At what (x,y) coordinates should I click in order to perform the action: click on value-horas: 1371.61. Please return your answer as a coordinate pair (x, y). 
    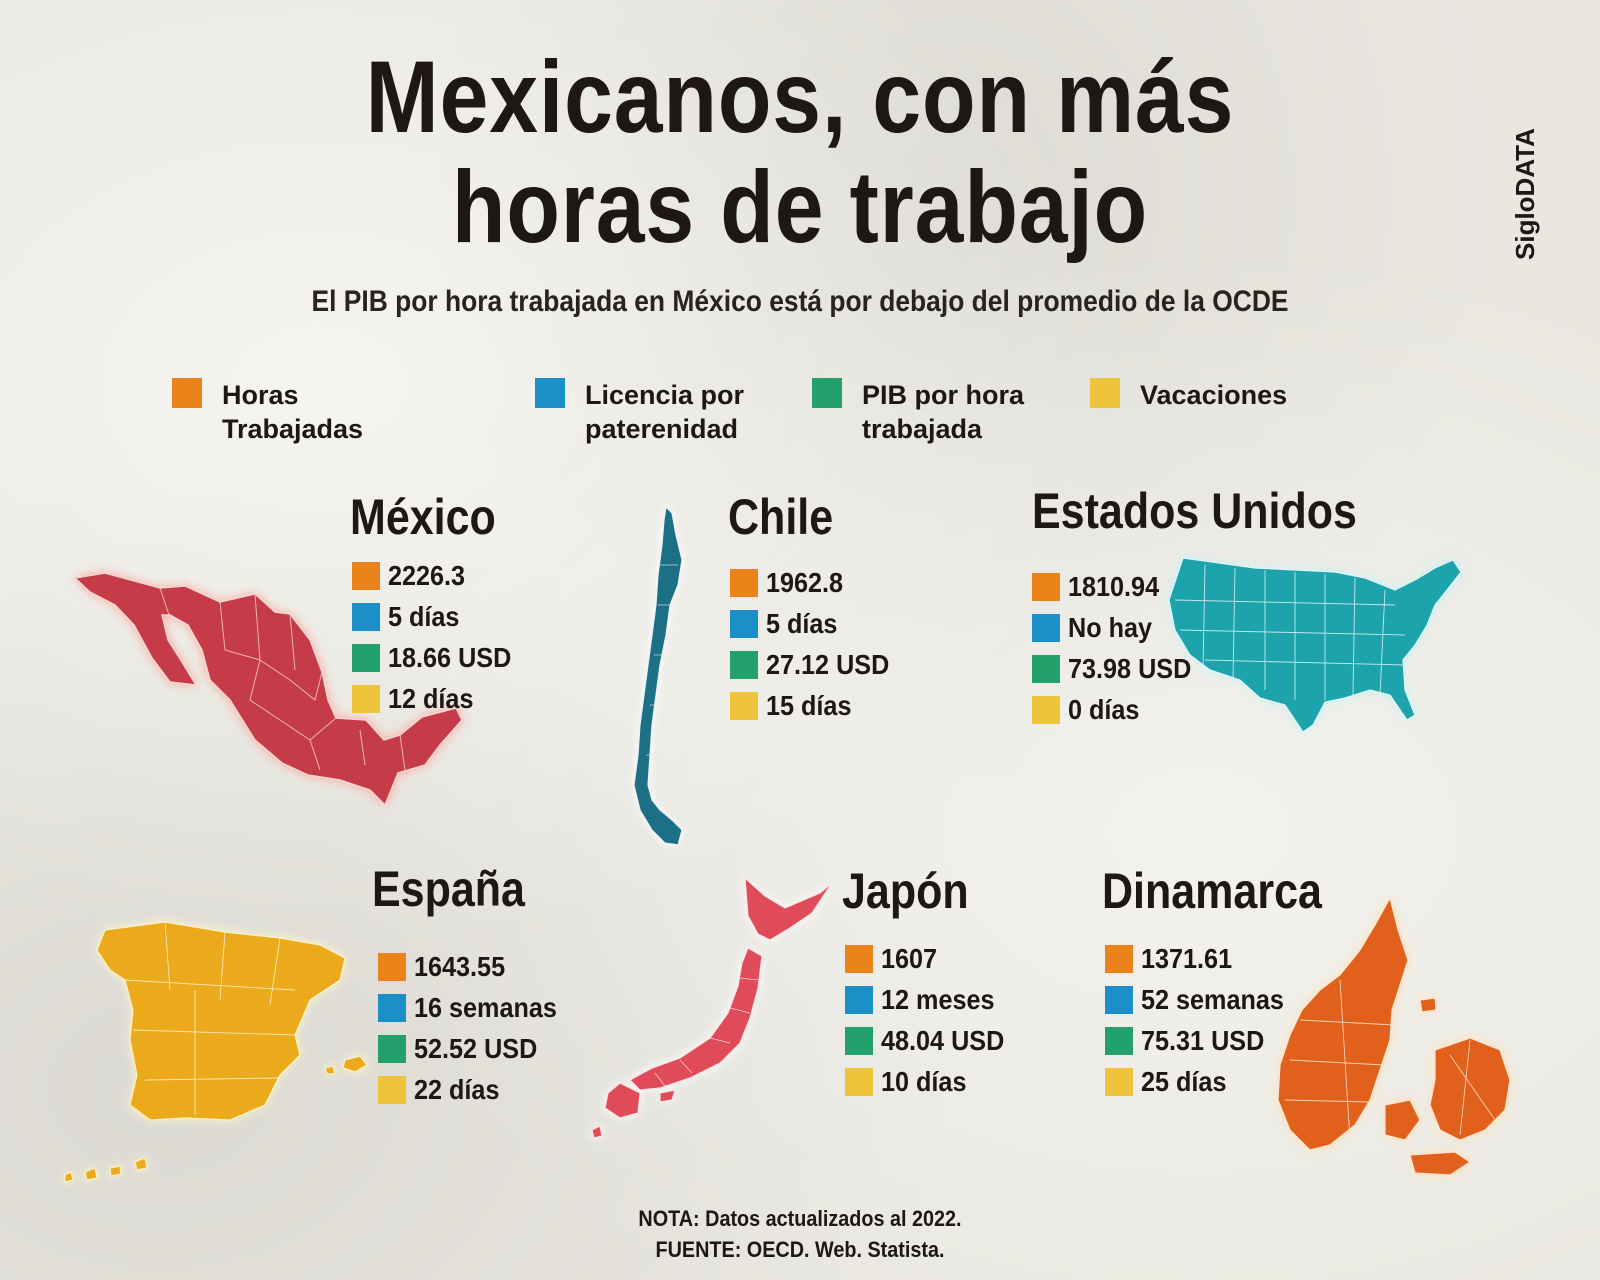
    Looking at the image, I should click on (1187, 958).